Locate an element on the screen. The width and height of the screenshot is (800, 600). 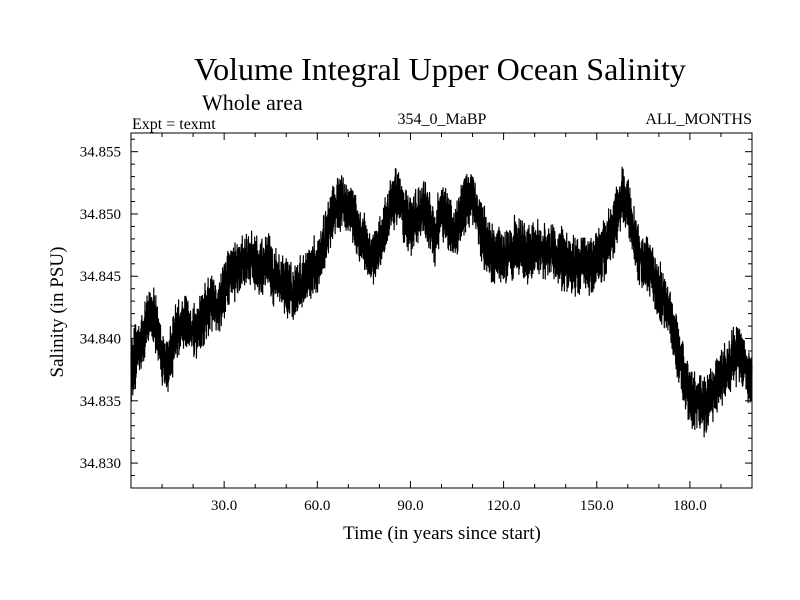
x-tick-label: 60.0 is located at coordinates (317, 506).